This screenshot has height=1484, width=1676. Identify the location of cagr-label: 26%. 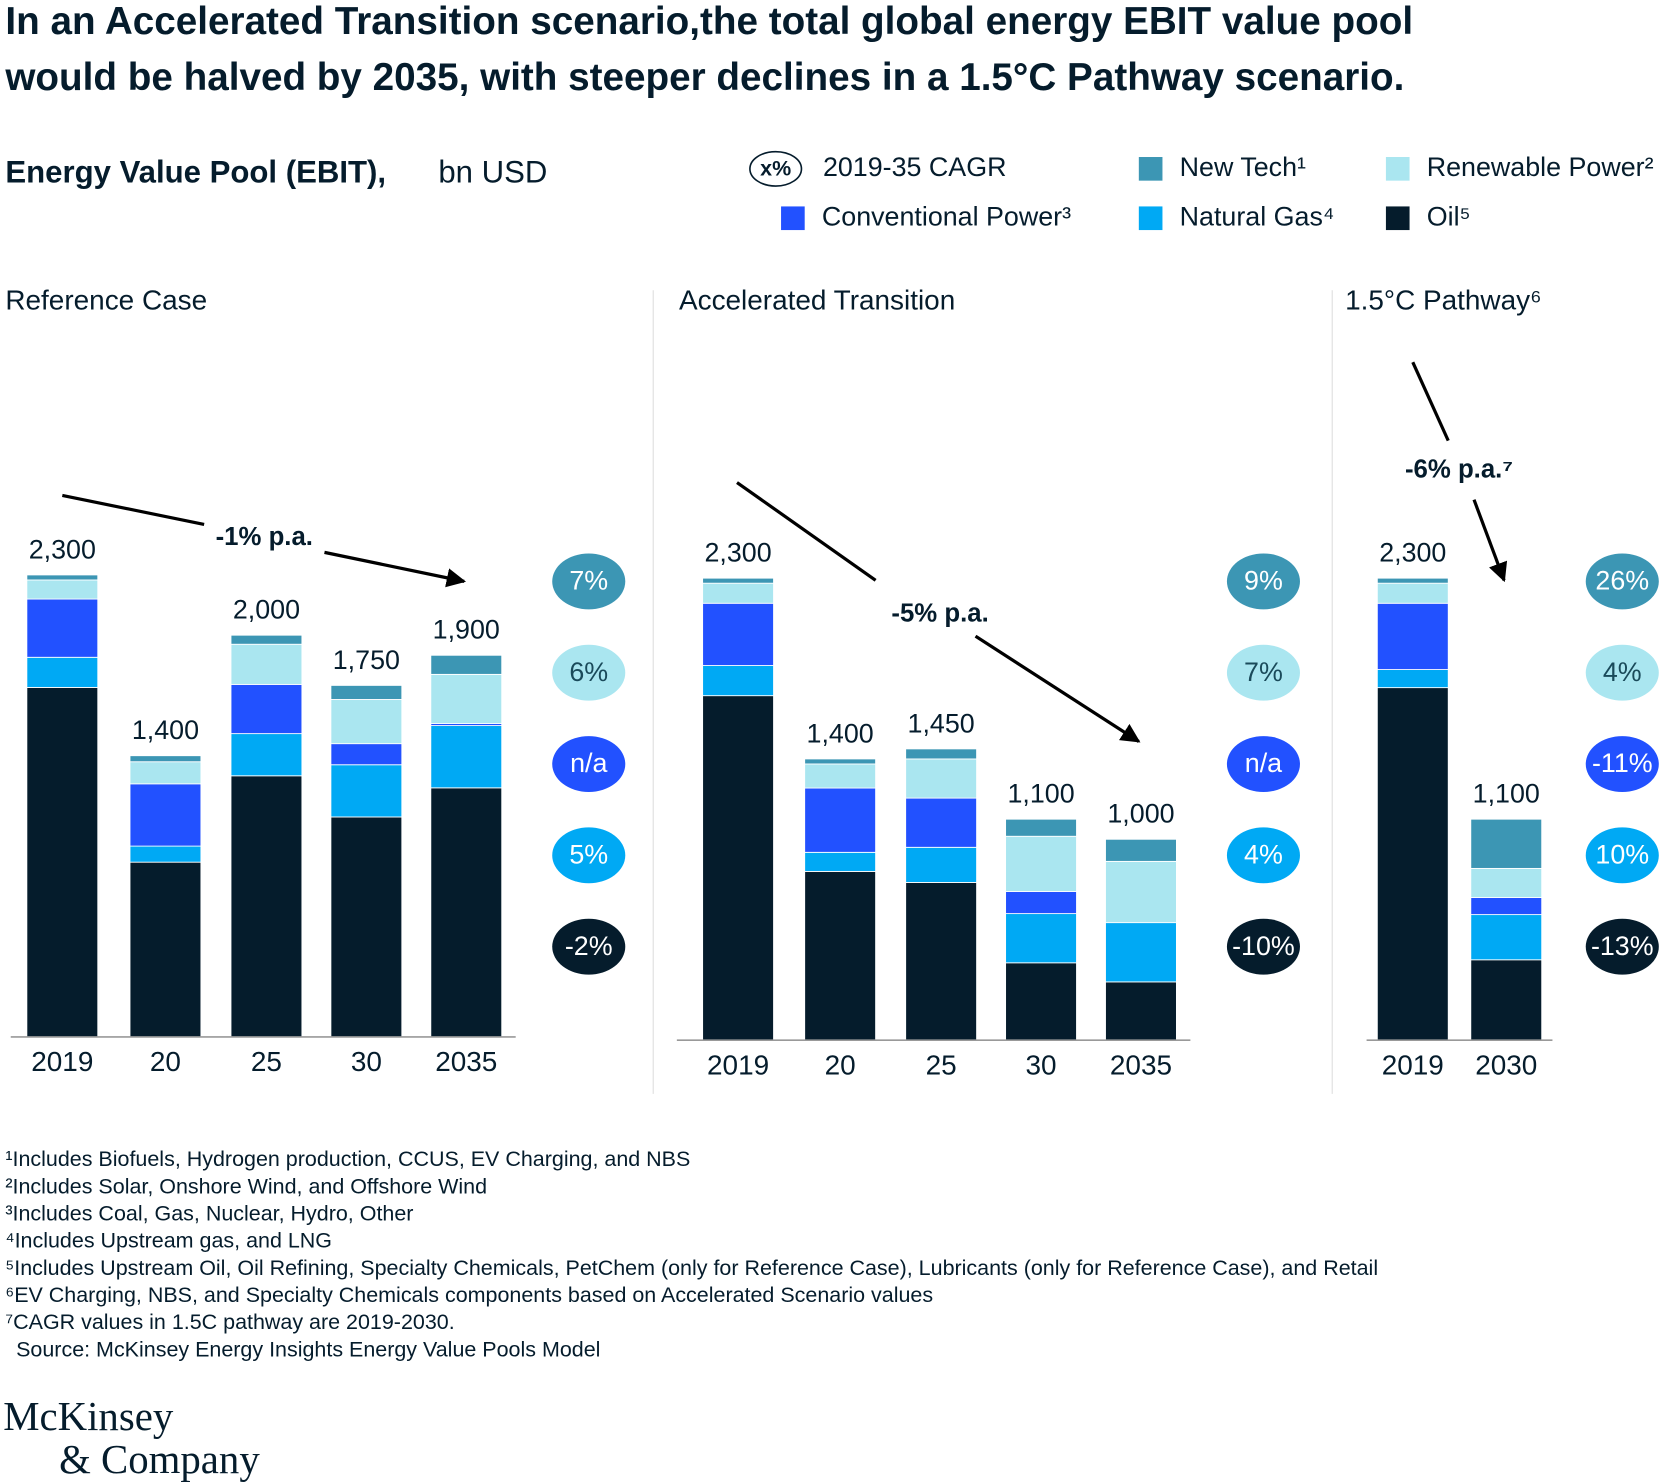
(1622, 581).